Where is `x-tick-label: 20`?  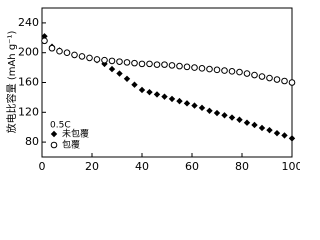
x-tick-label: 20 is located at coordinates (92, 166).